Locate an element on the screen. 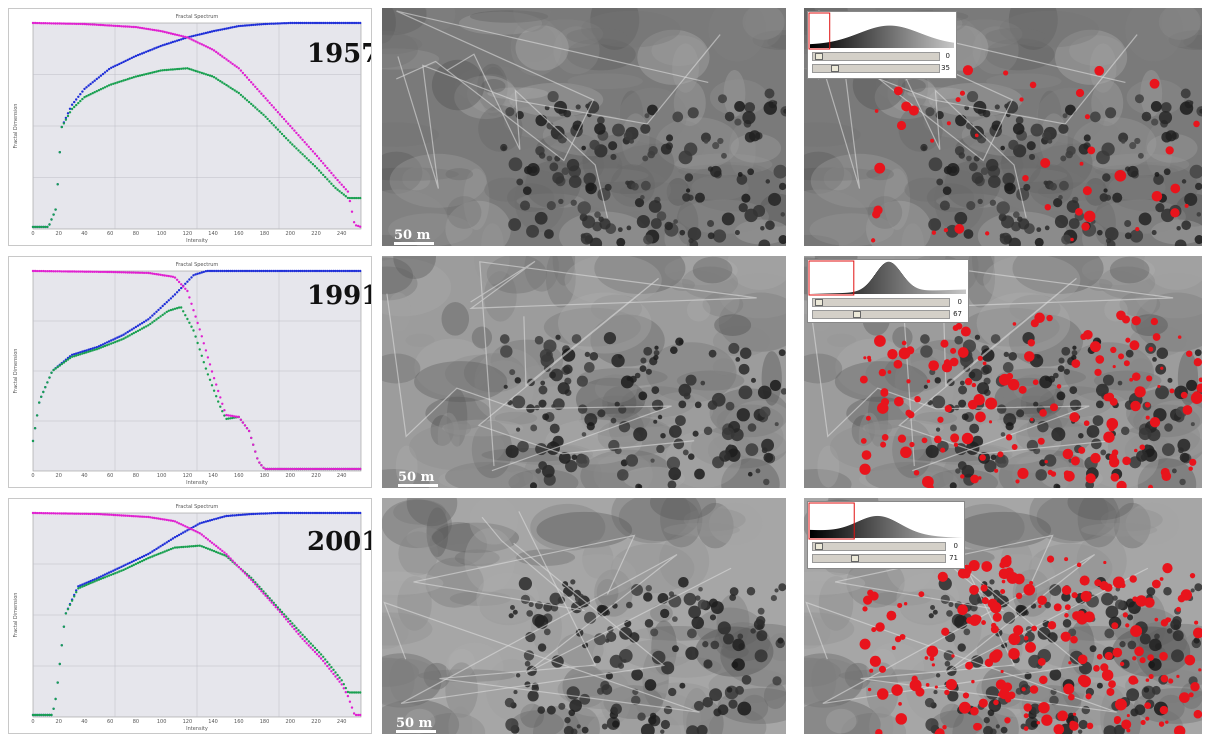 The image size is (1210, 740). x-tick-label: 40 is located at coordinates (84, 234).